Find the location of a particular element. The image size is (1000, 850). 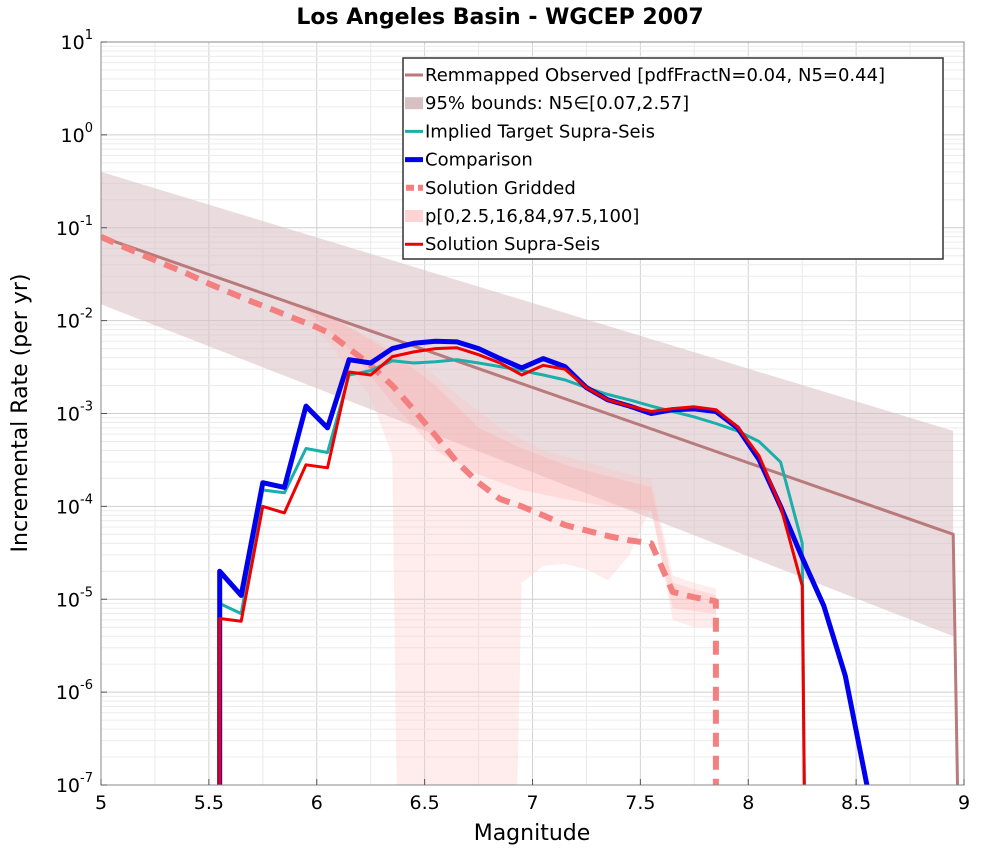

x-tick-label: 8 is located at coordinates (748, 803).